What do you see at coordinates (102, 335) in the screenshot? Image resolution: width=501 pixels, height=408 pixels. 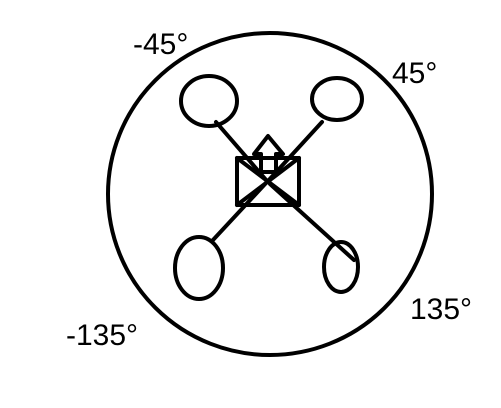 I see `label-rear-left: -135°` at bounding box center [102, 335].